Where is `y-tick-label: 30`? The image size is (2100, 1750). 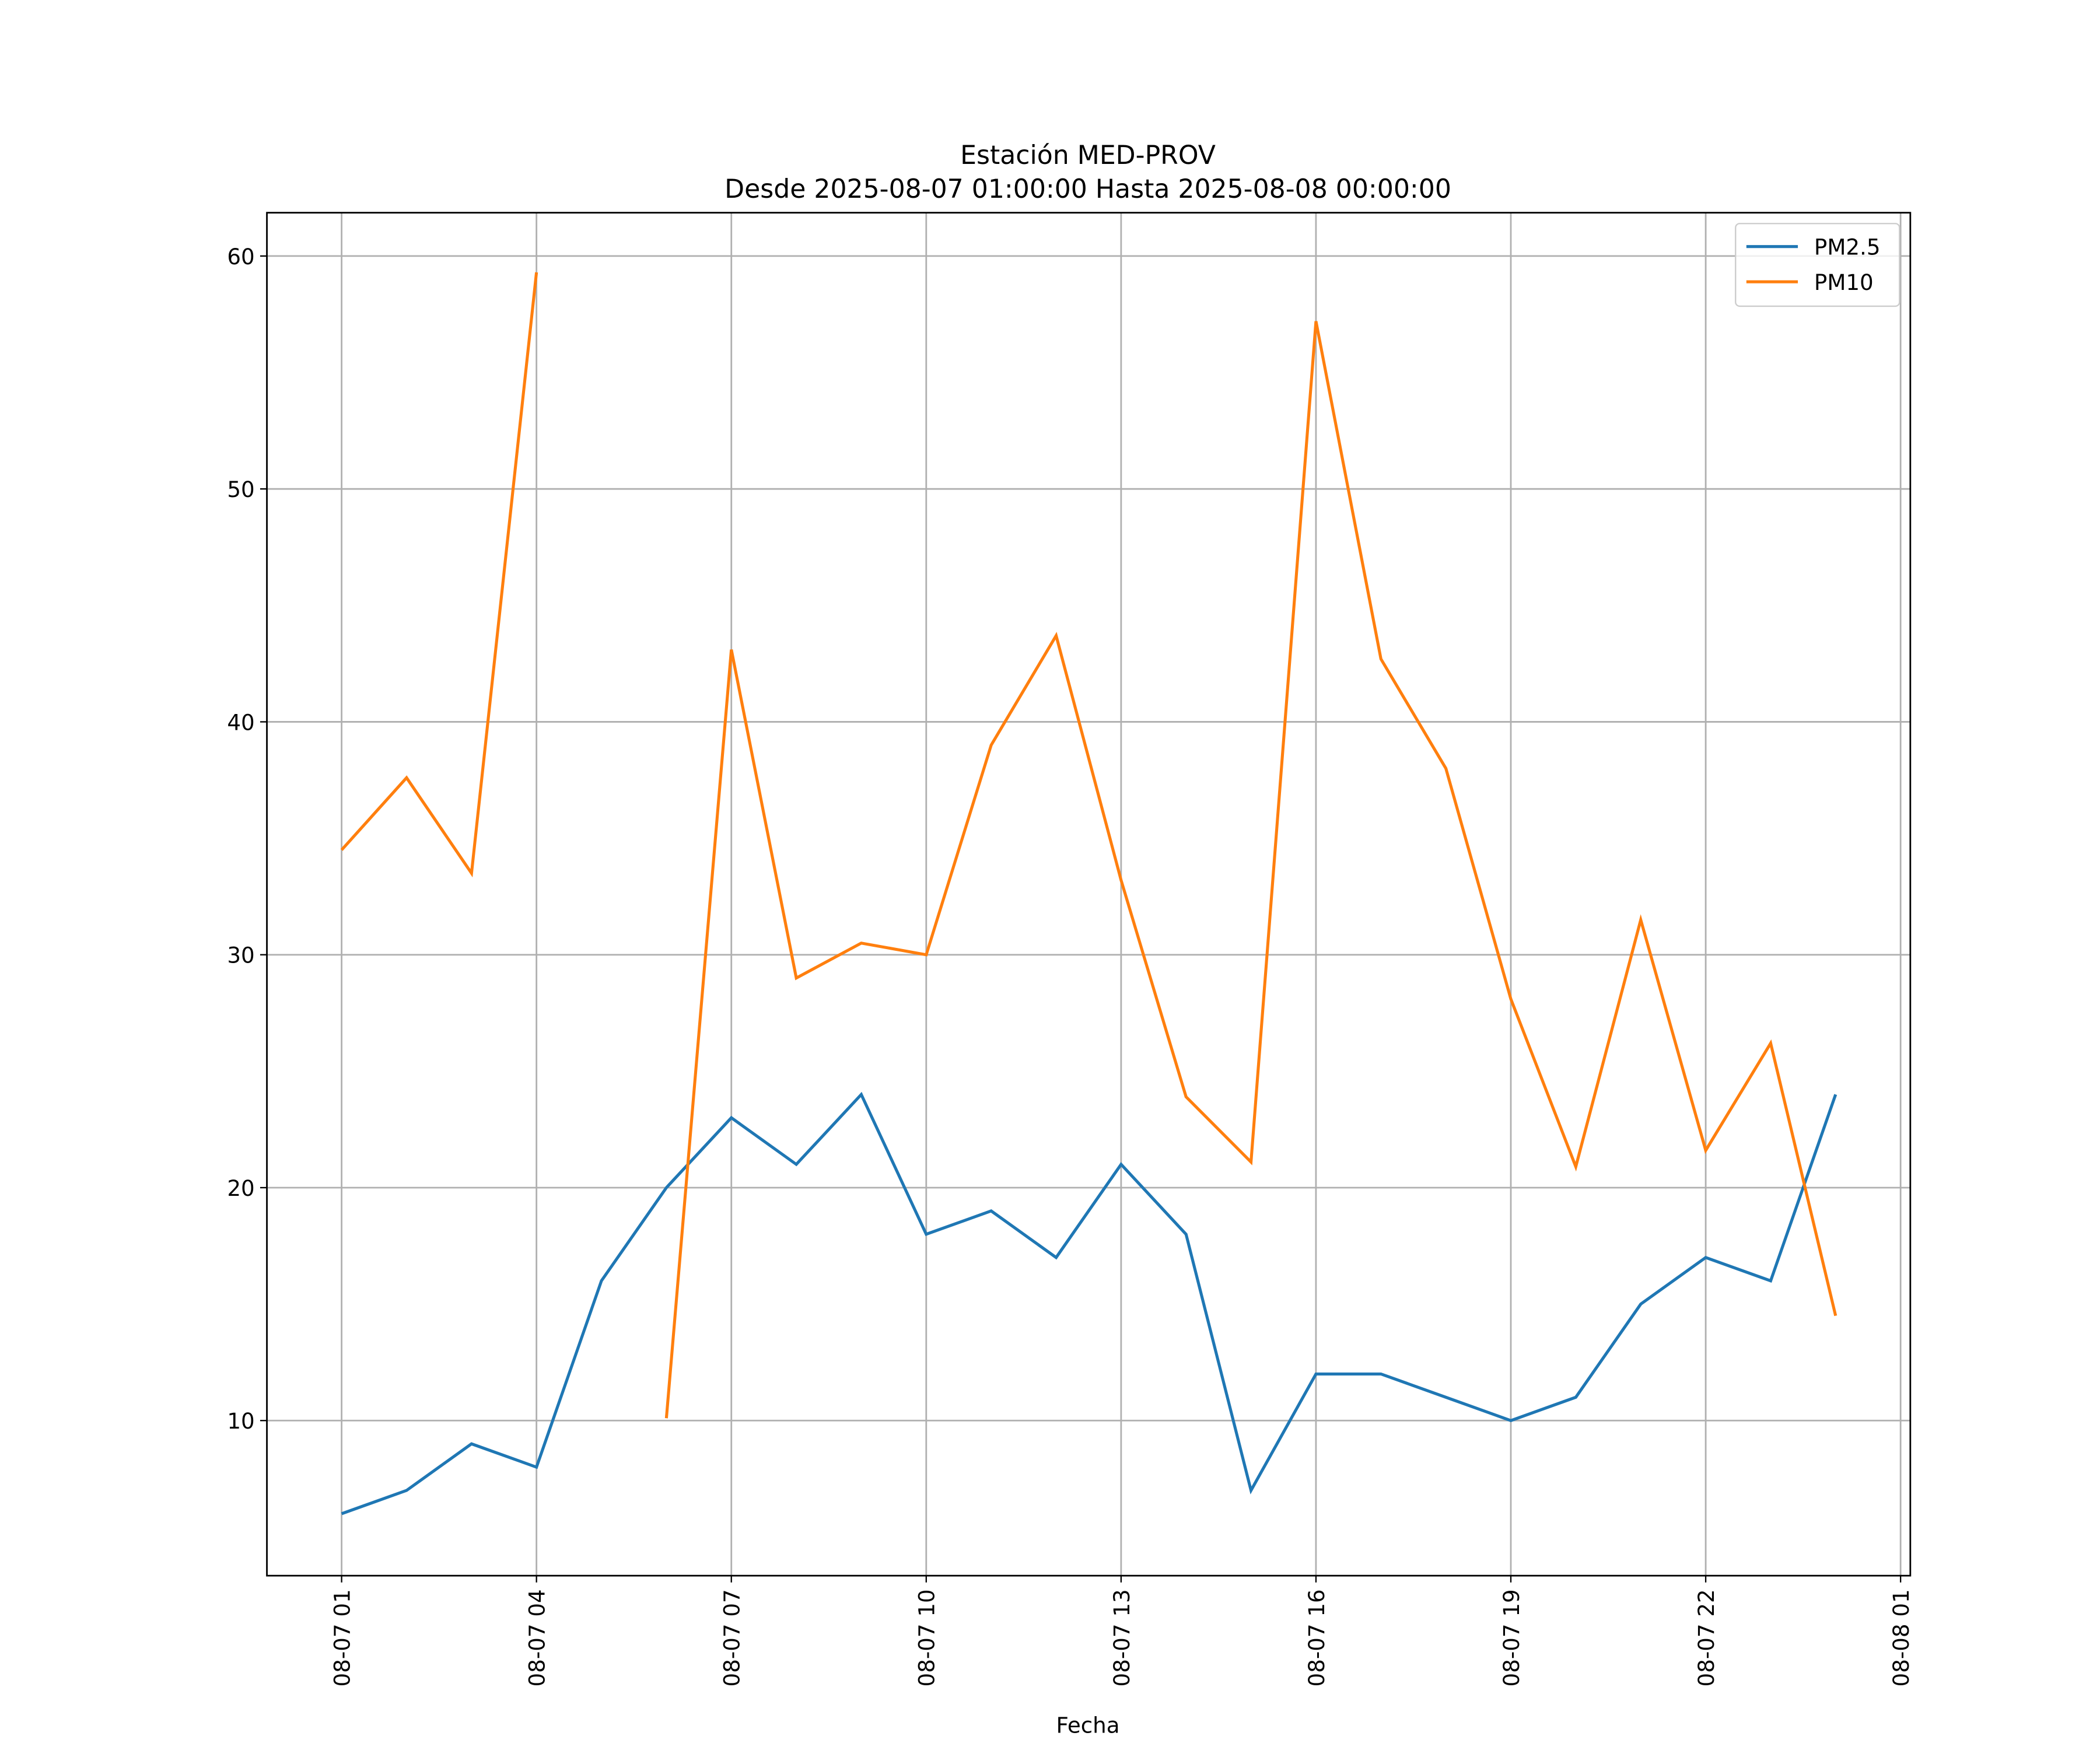 y-tick-label: 30 is located at coordinates (240, 956).